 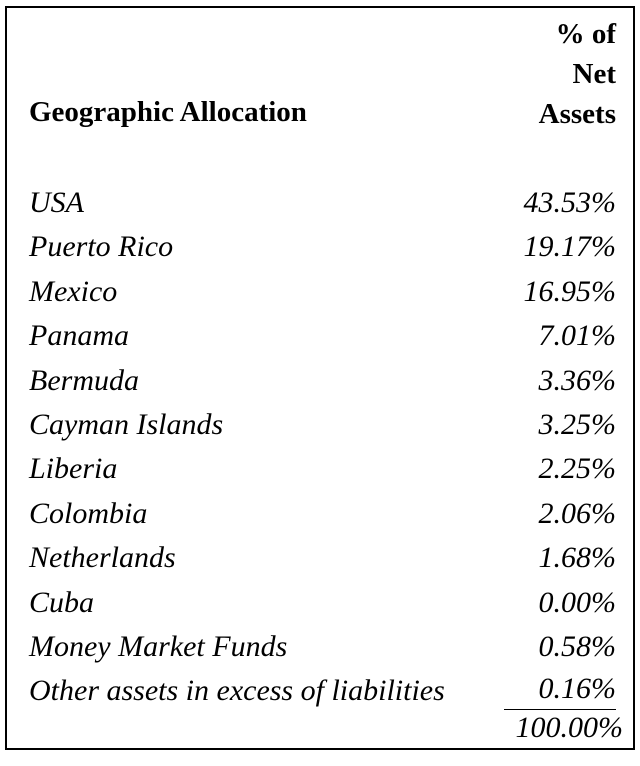 What do you see at coordinates (322, 336) in the screenshot?
I see `table-row: Panama 7.01%` at bounding box center [322, 336].